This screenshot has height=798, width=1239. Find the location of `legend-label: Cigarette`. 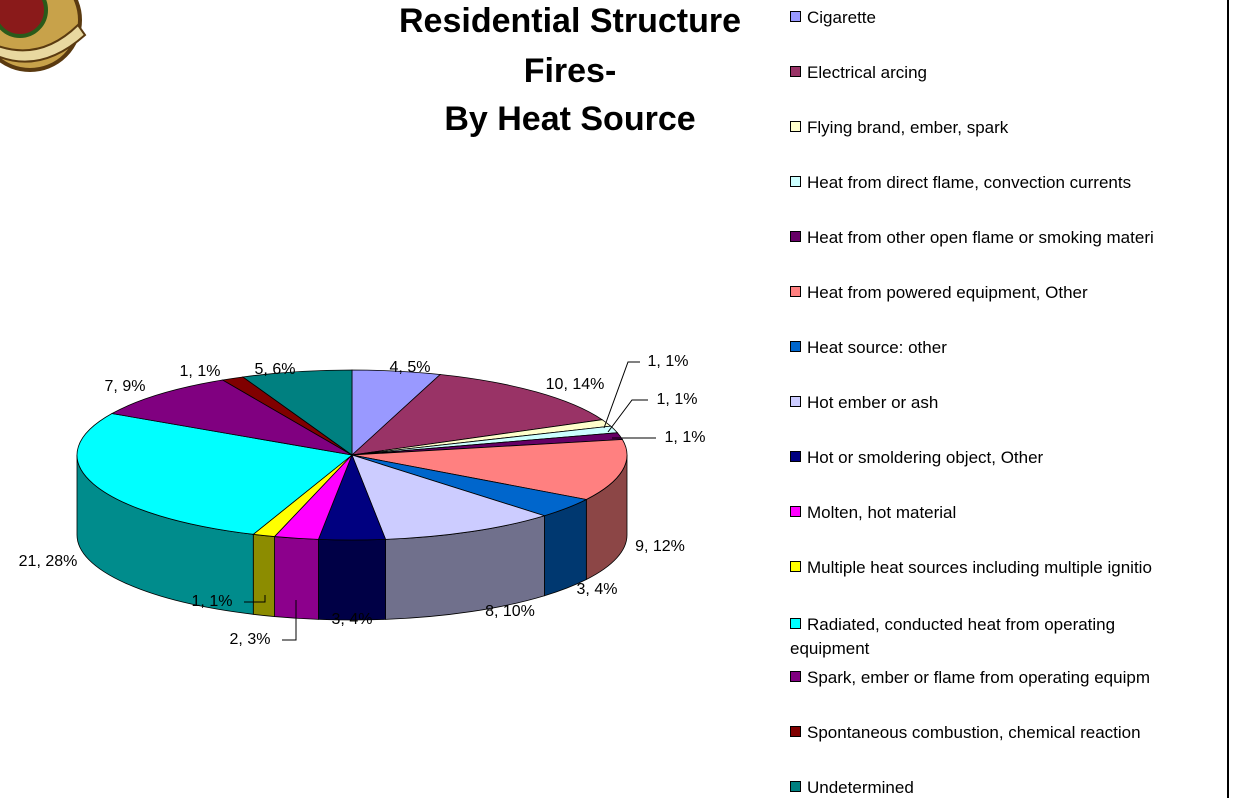

legend-label: Cigarette is located at coordinates (841, 17).